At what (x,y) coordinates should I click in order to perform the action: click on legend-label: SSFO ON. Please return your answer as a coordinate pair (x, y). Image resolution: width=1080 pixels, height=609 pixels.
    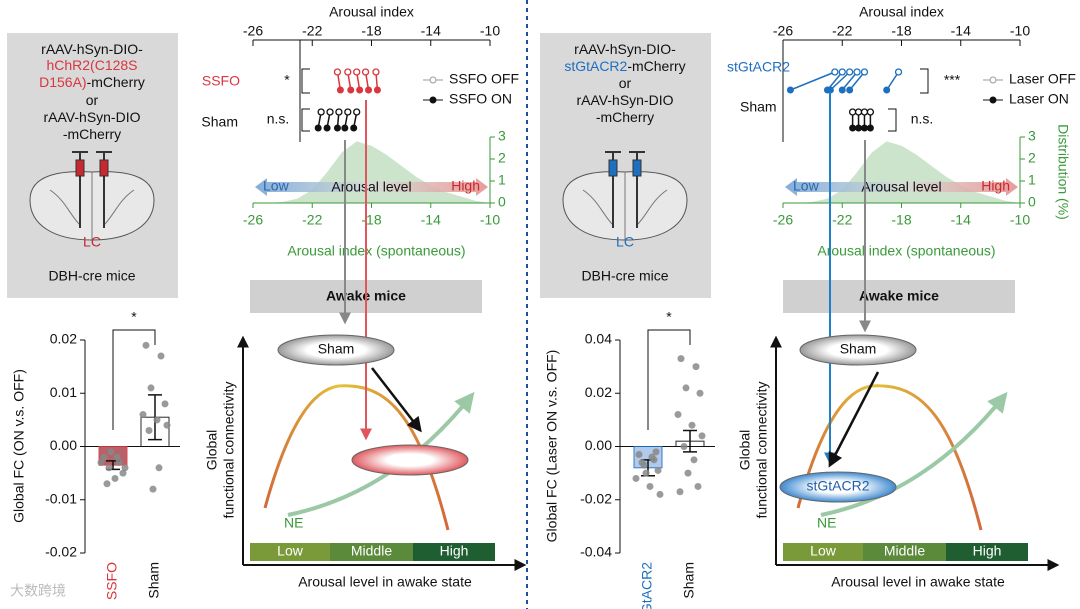
    Looking at the image, I should click on (480, 99).